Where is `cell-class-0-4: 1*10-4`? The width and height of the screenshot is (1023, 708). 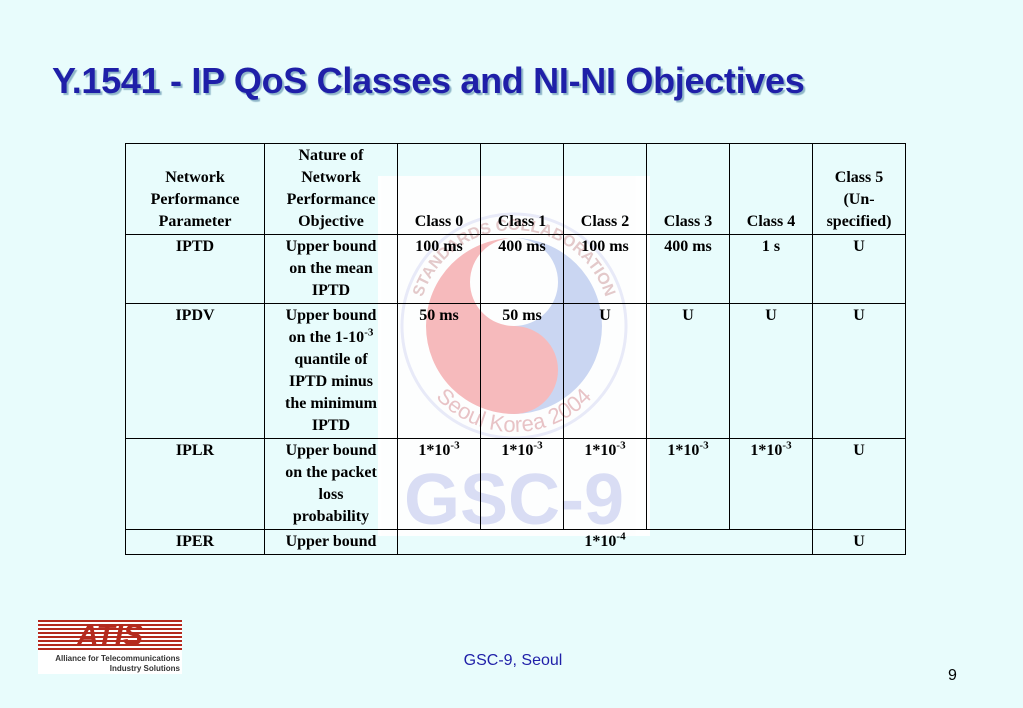 cell-class-0-4: 1*10-4 is located at coordinates (605, 542).